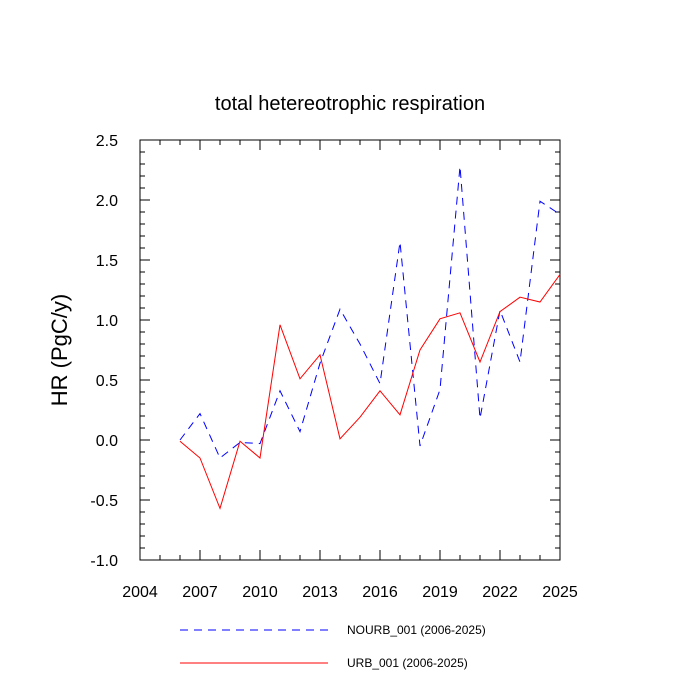 The image size is (700, 700). Describe the element at coordinates (107, 321) in the screenshot. I see `y-tick-label: 1.0` at that location.